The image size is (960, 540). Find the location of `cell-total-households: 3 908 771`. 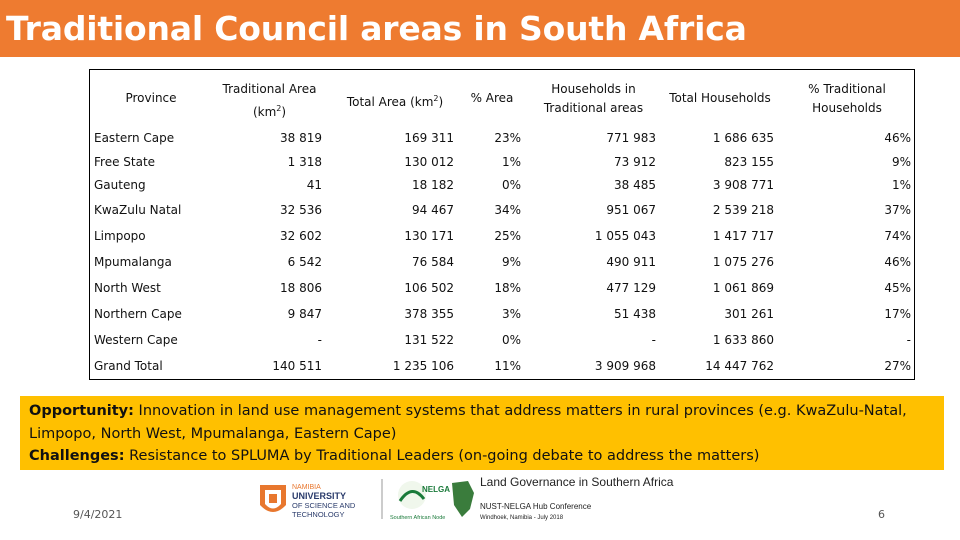

cell-total-households: 3 908 771 is located at coordinates (743, 185).